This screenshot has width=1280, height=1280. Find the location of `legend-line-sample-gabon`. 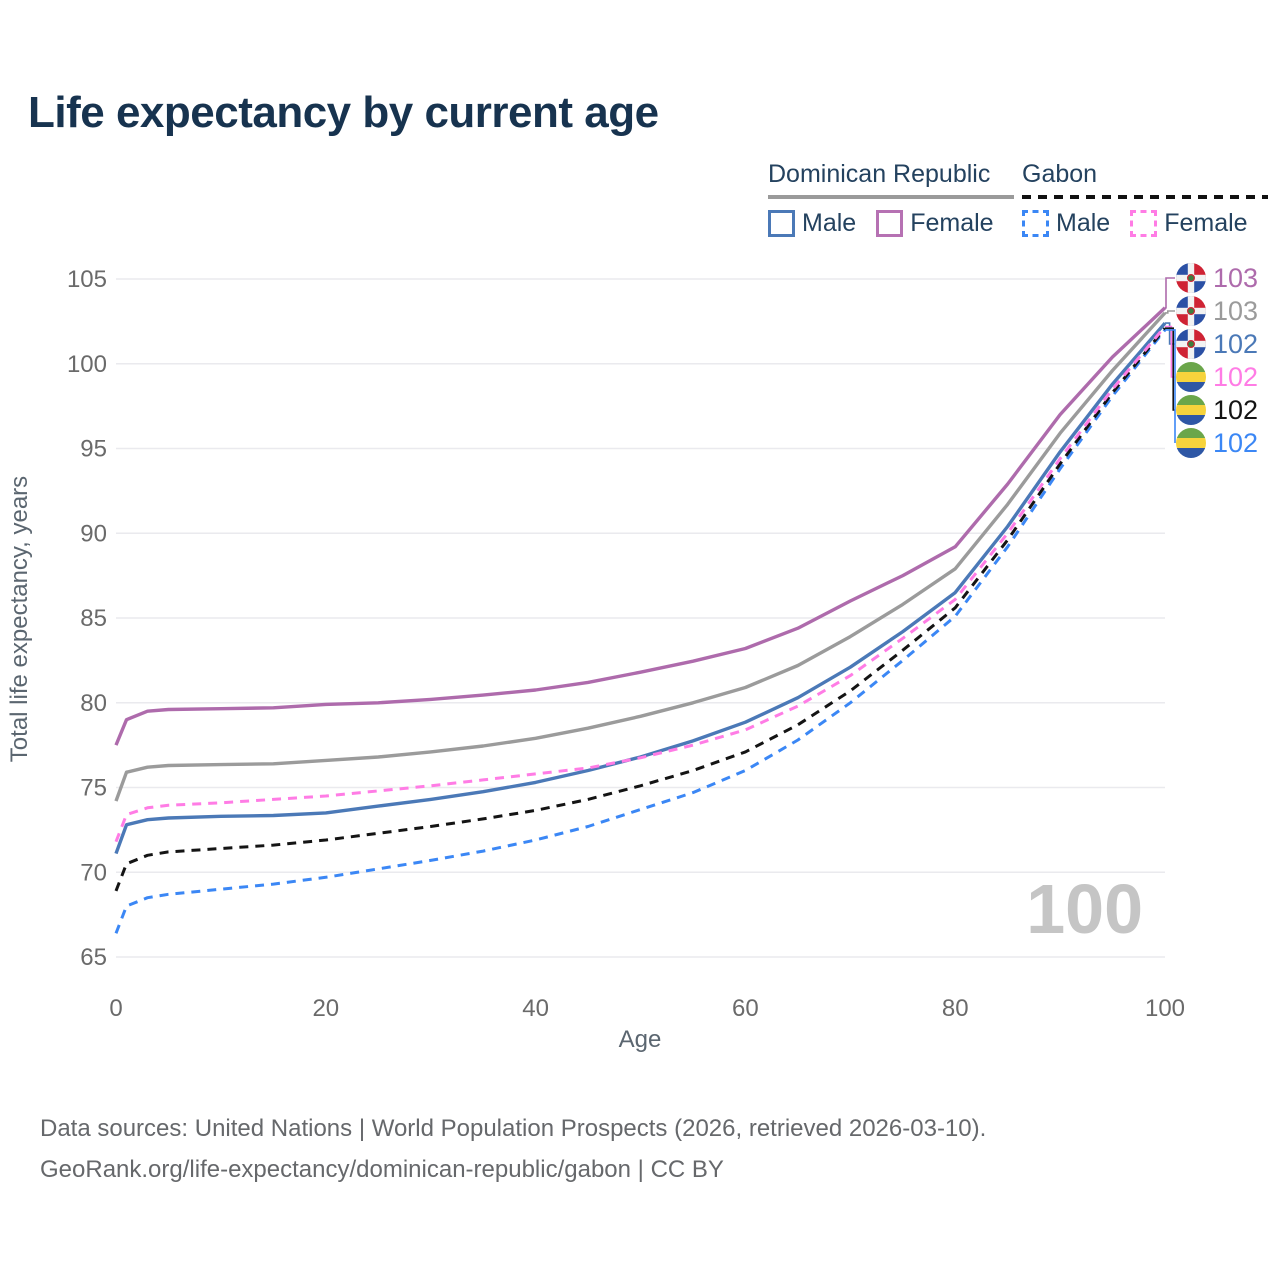

legend-line-sample-gabon is located at coordinates (1145, 197).